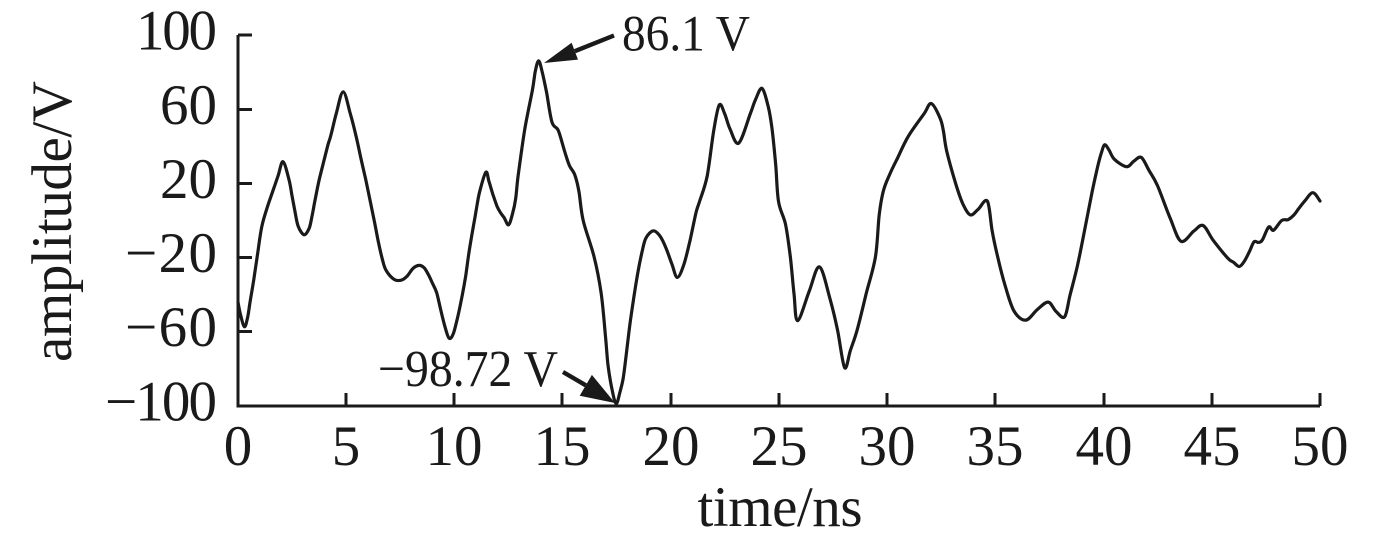 Image resolution: width=1378 pixels, height=549 pixels. I want to click on svg-text: −98.72 V, so click(468, 369).